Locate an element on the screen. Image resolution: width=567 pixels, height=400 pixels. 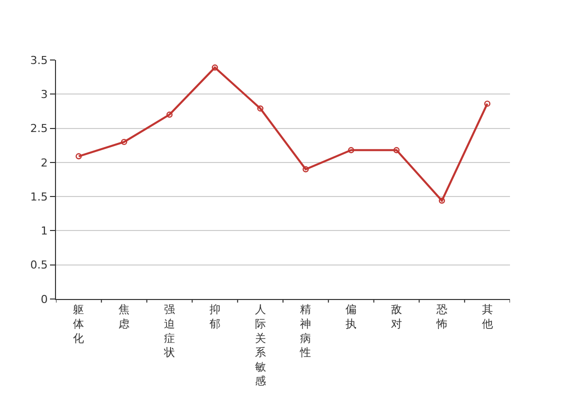
x-tick-label: 人际关系敏感 is located at coordinates (260, 345).